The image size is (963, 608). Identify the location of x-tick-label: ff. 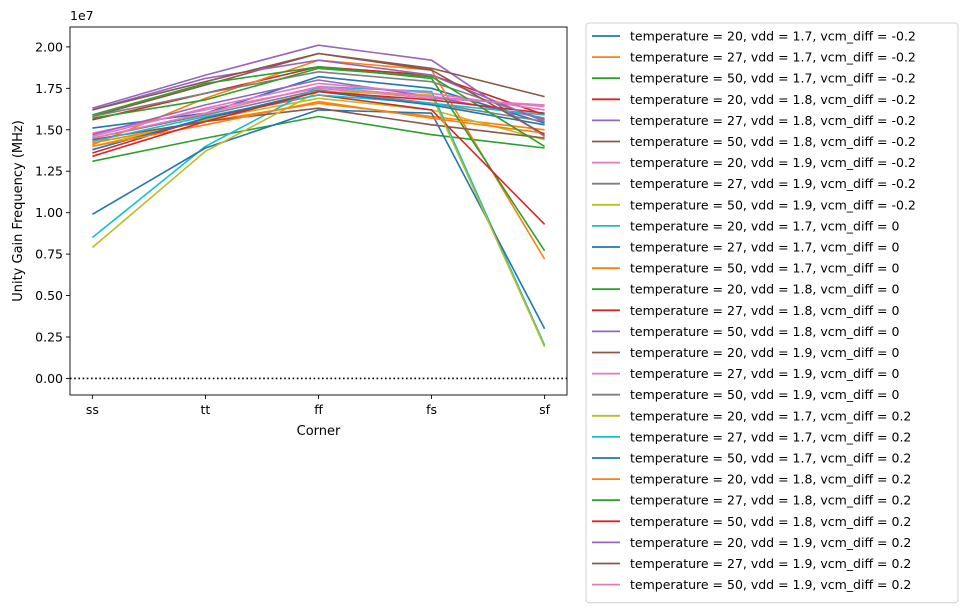
(318, 409).